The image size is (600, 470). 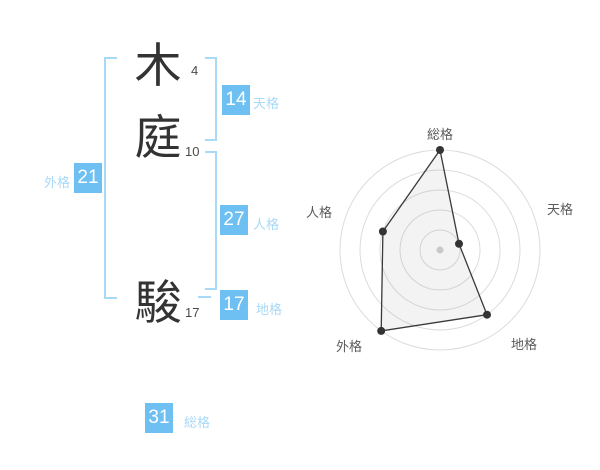 What do you see at coordinates (110, 178) in the screenshot?
I see `gaikaku-bracket` at bounding box center [110, 178].